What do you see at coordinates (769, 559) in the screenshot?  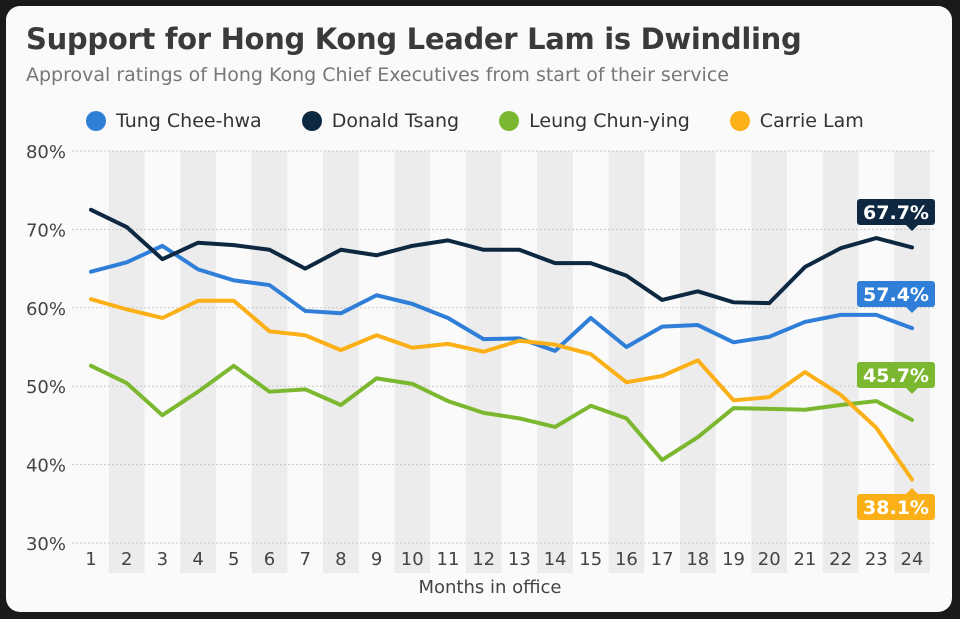 I see `x-tick-label: 20` at bounding box center [769, 559].